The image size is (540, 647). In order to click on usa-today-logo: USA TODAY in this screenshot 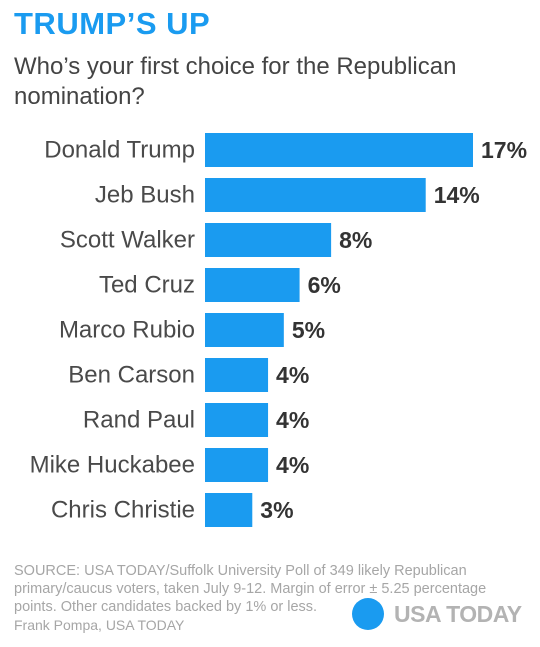, I will do `click(437, 614)`.